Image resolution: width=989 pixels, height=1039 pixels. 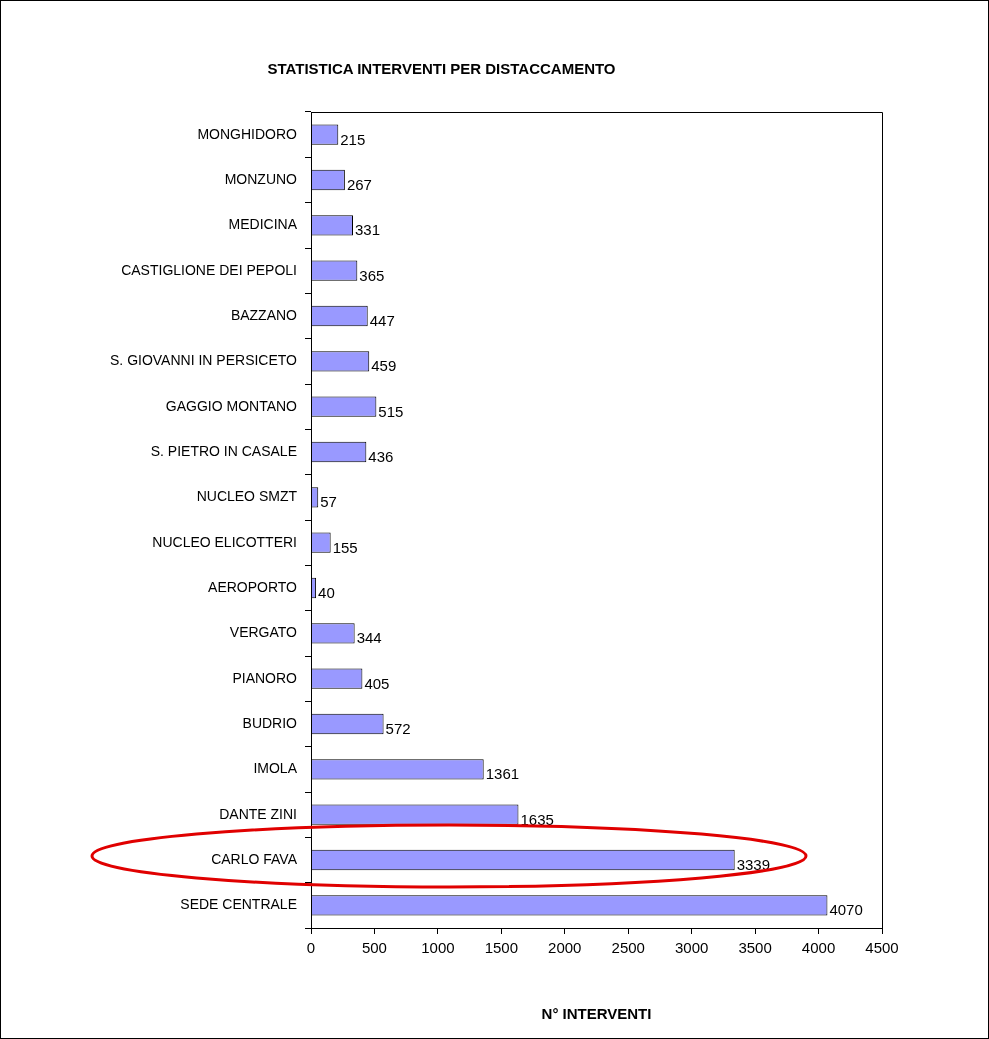 What do you see at coordinates (209, 269) in the screenshot?
I see `y-tick-label: CASTIGLIONE DEI PEPOLI` at bounding box center [209, 269].